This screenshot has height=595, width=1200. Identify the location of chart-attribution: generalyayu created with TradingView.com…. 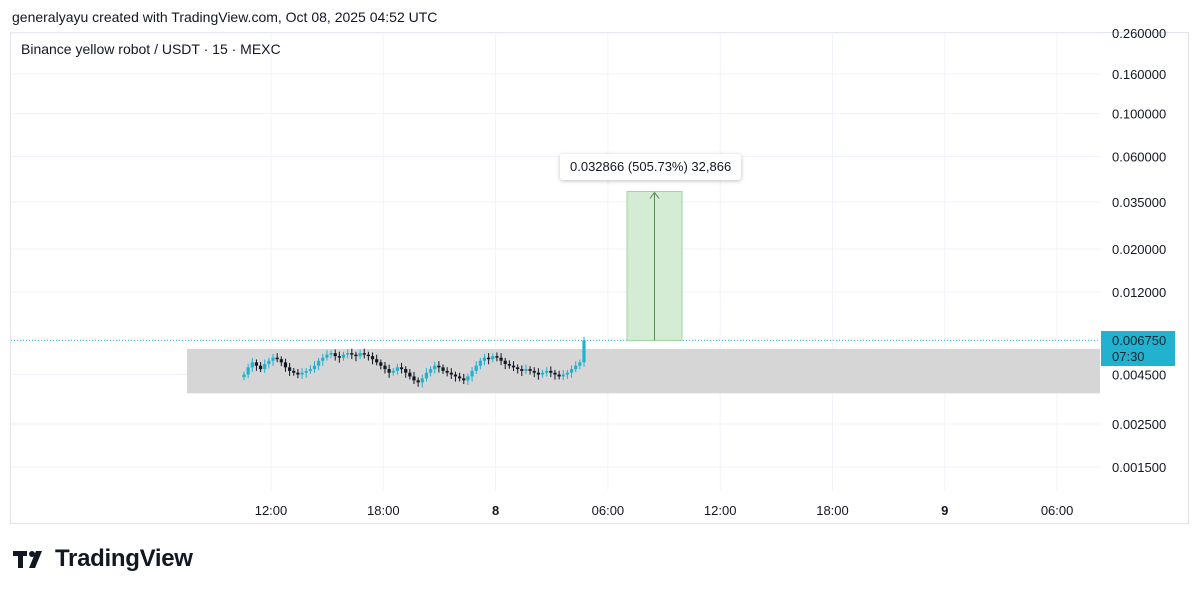
(225, 17).